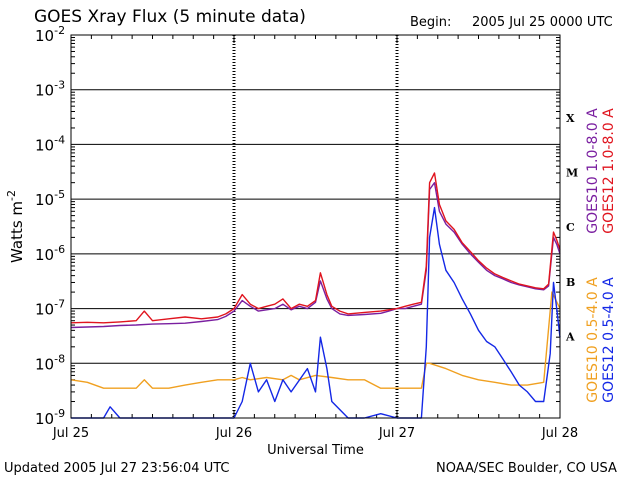 This screenshot has height=480, width=640. I want to click on y-tick-label: 10⁻⁷, so click(50, 308).